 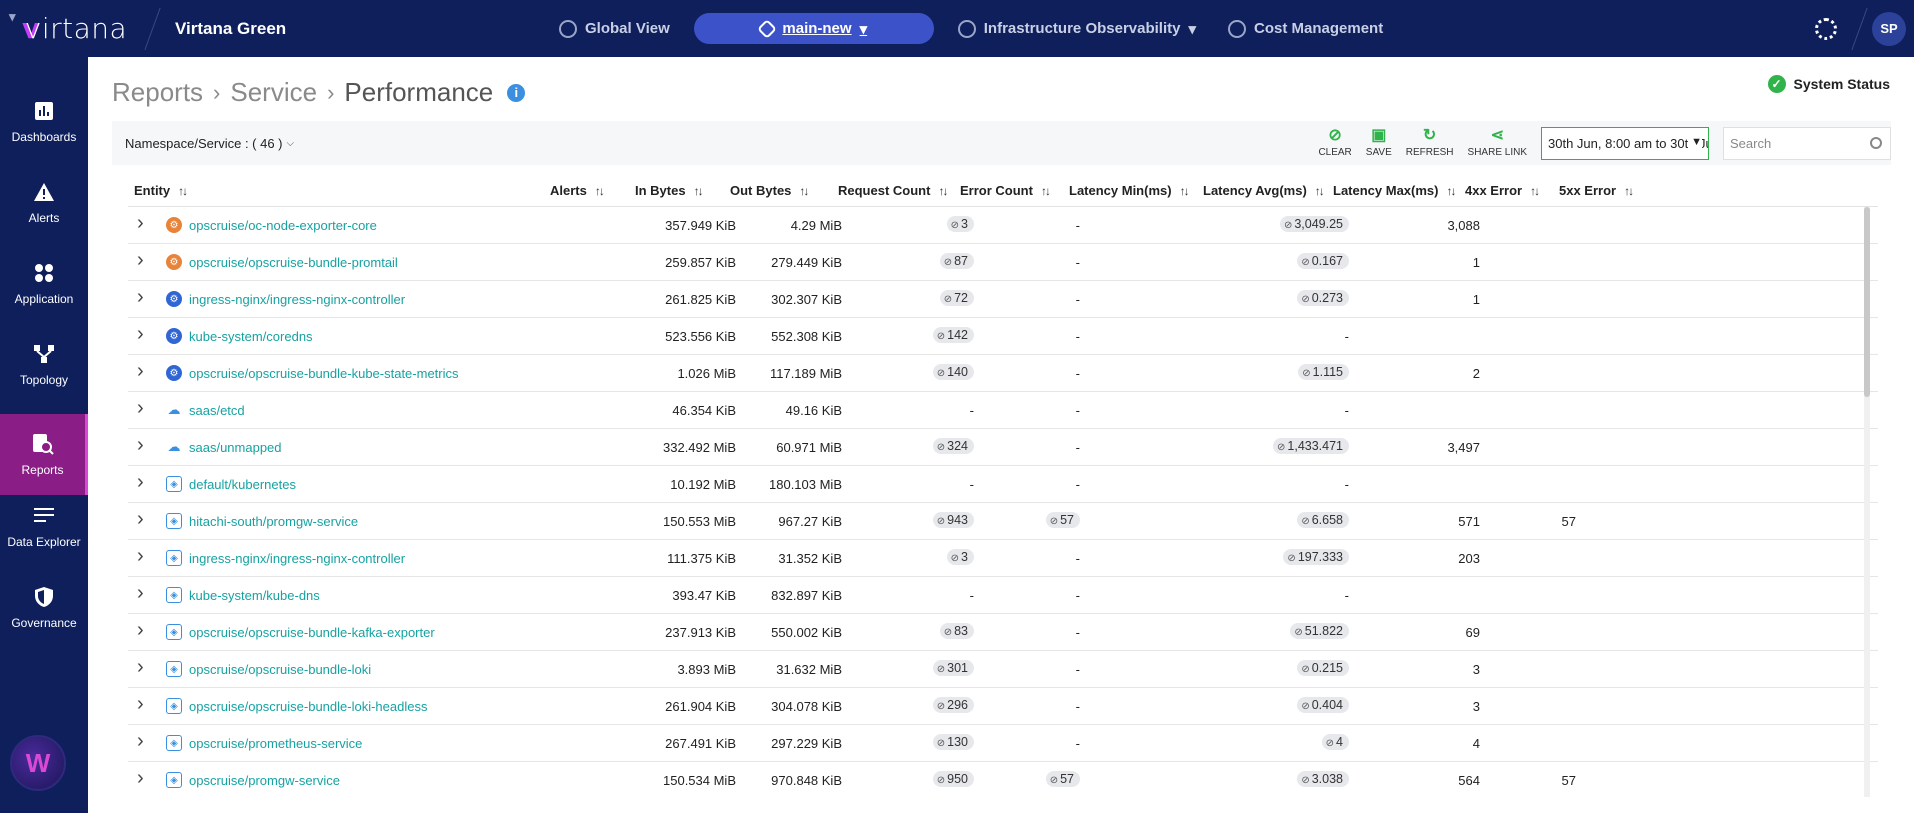 What do you see at coordinates (1005, 190) in the screenshot?
I see `column-header-error-count: Error Count ↑↓` at bounding box center [1005, 190].